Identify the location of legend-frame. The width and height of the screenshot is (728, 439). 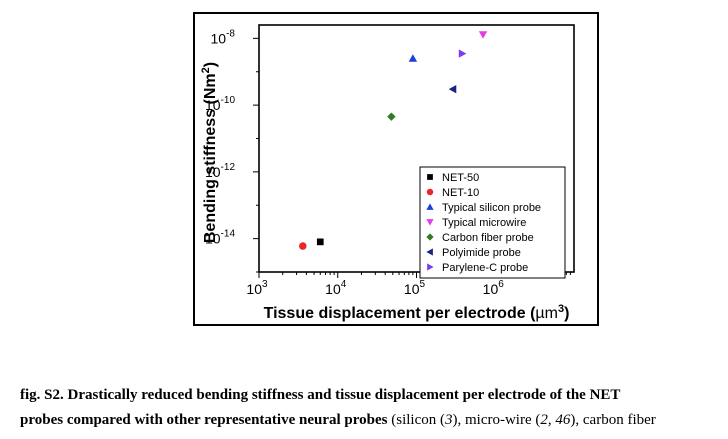
(492, 222).